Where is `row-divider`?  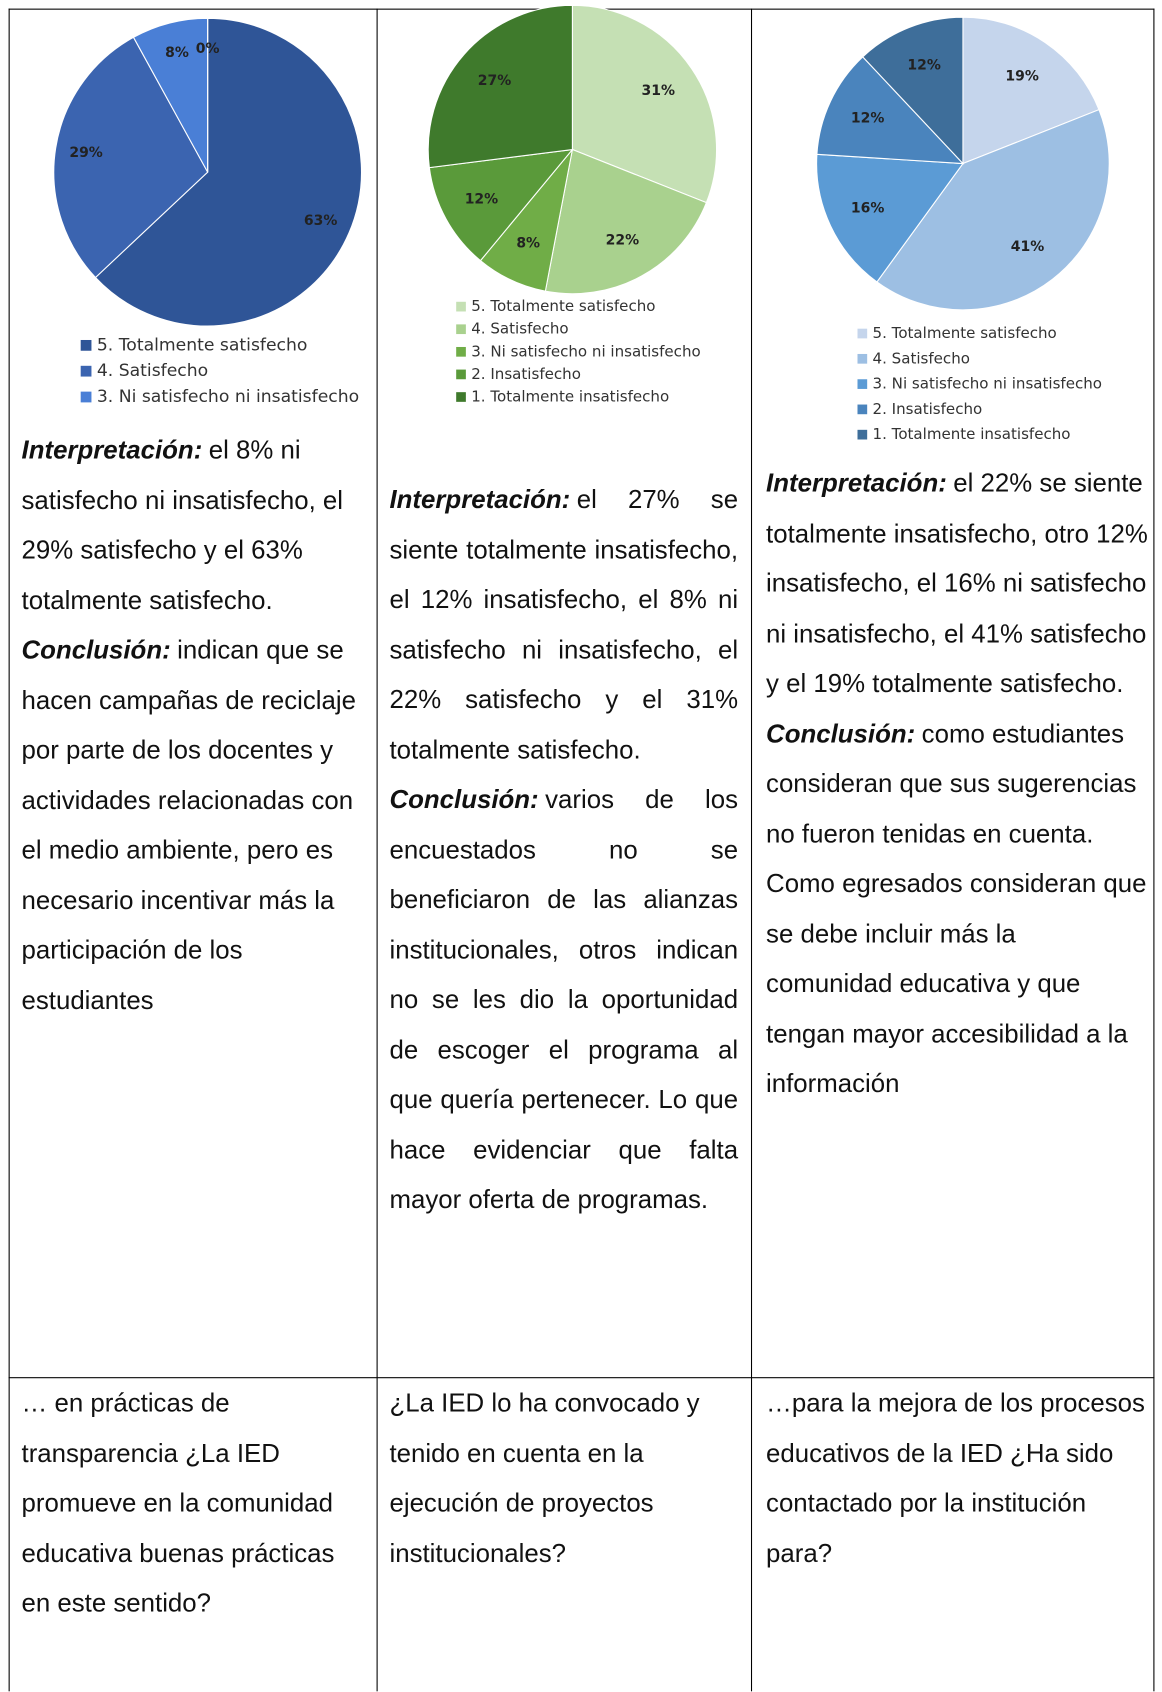
row-divider is located at coordinates (581, 1378).